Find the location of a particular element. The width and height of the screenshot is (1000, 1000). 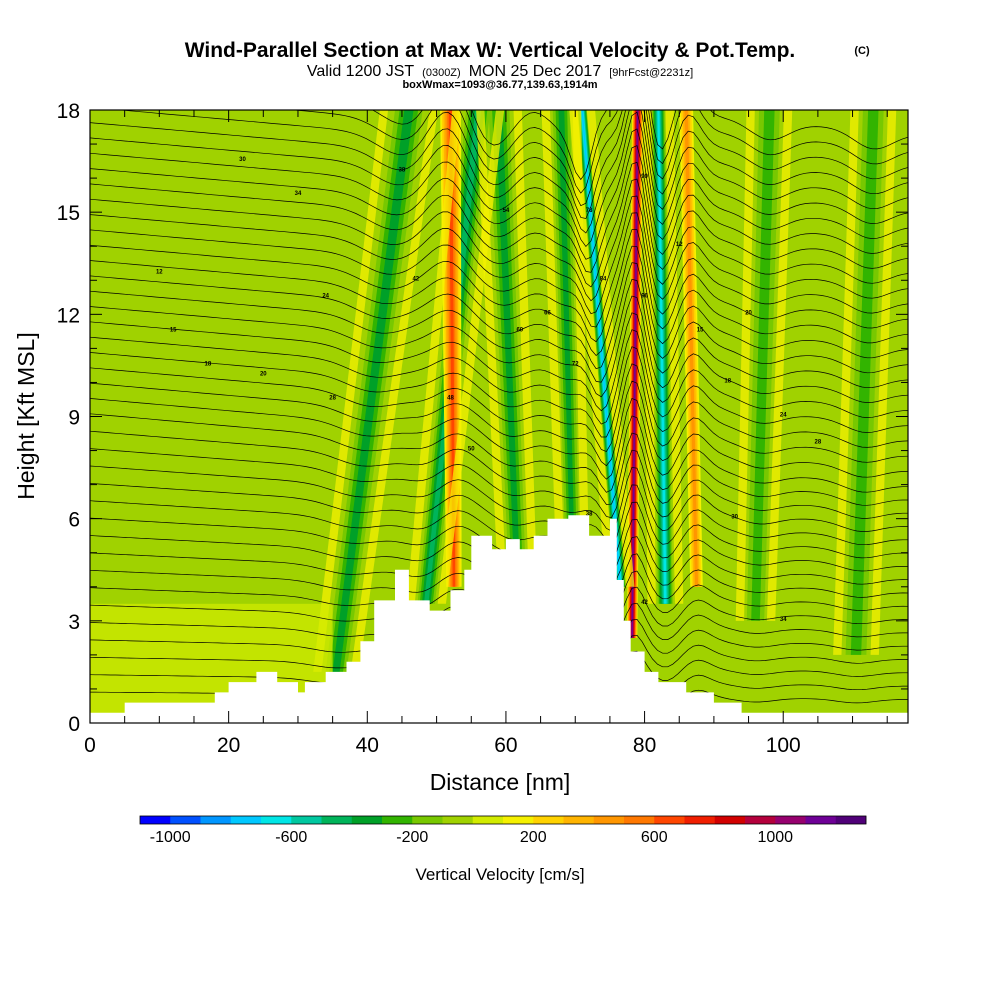

x-tick-label-3: 60 is located at coordinates (505, 745).